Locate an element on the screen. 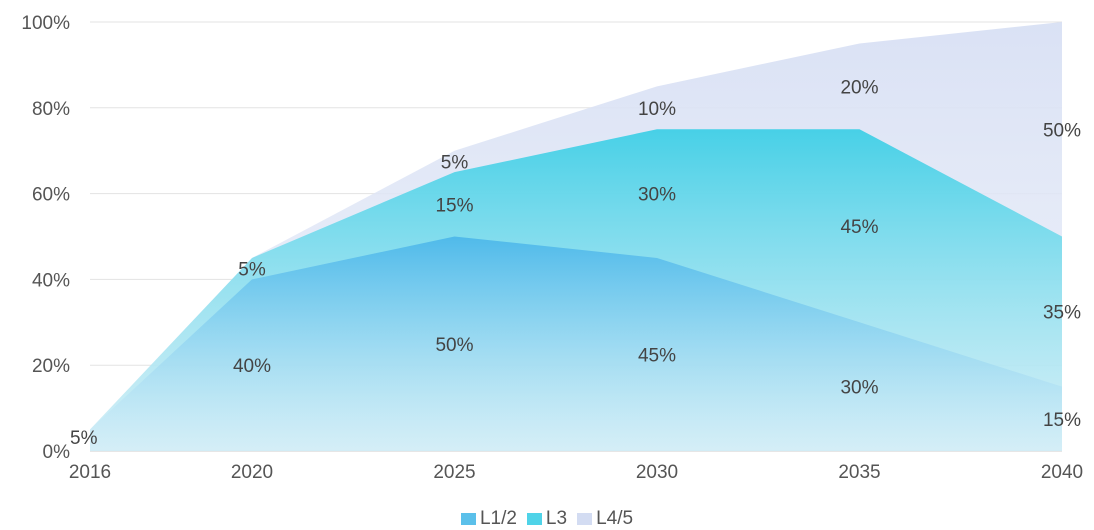  x-tick-label: 2040 is located at coordinates (1062, 472).